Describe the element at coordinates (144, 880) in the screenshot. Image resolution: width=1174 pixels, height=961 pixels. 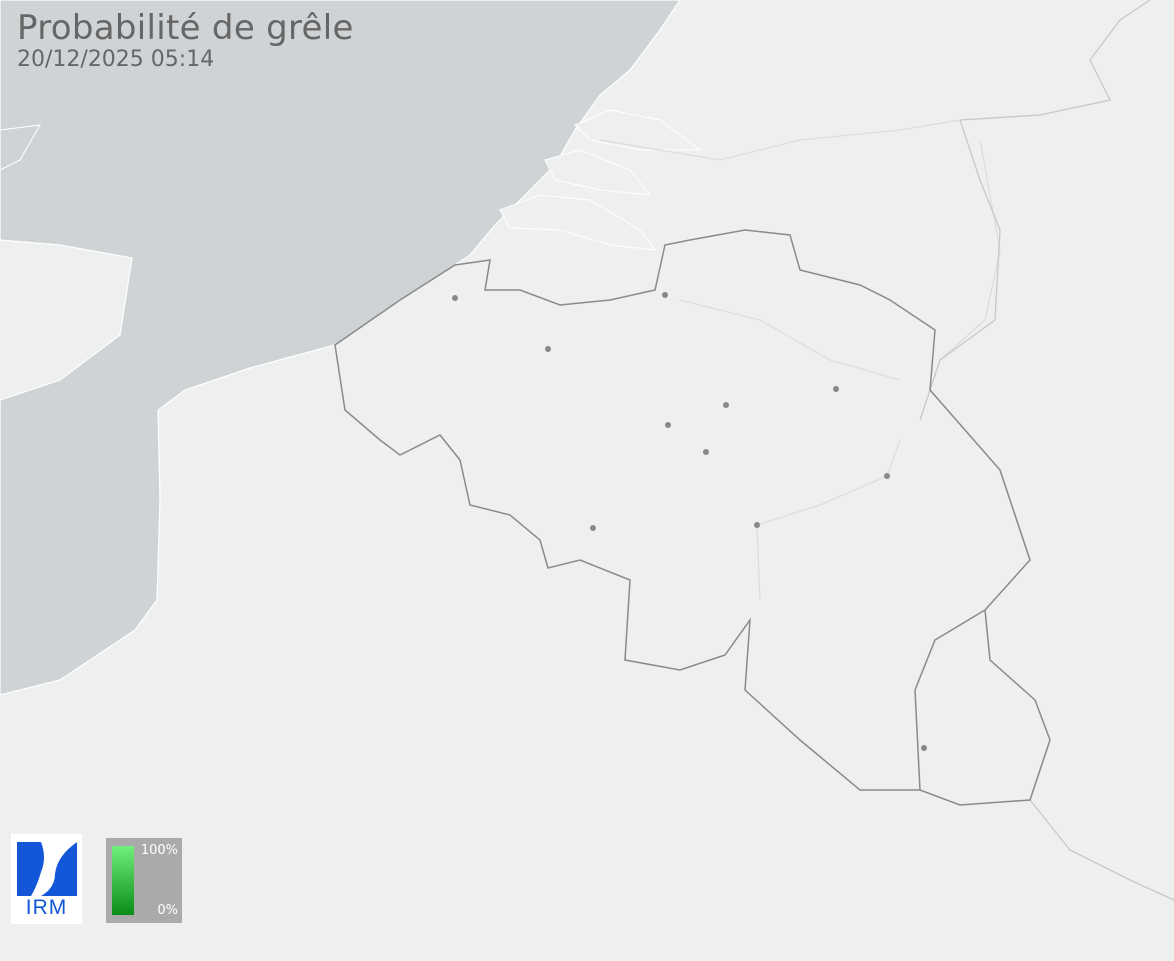
I see `probability-legend: 100% 0%` at that location.